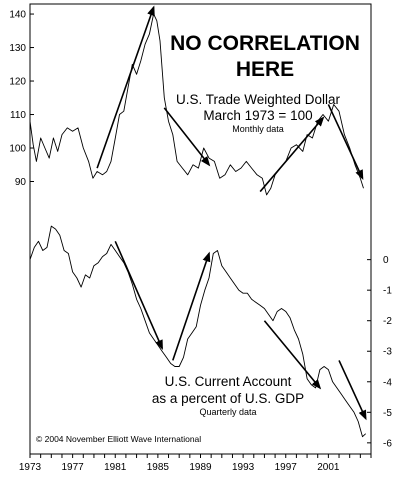  What do you see at coordinates (228, 381) in the screenshot?
I see `ca-title: U.S. Current Account` at bounding box center [228, 381].